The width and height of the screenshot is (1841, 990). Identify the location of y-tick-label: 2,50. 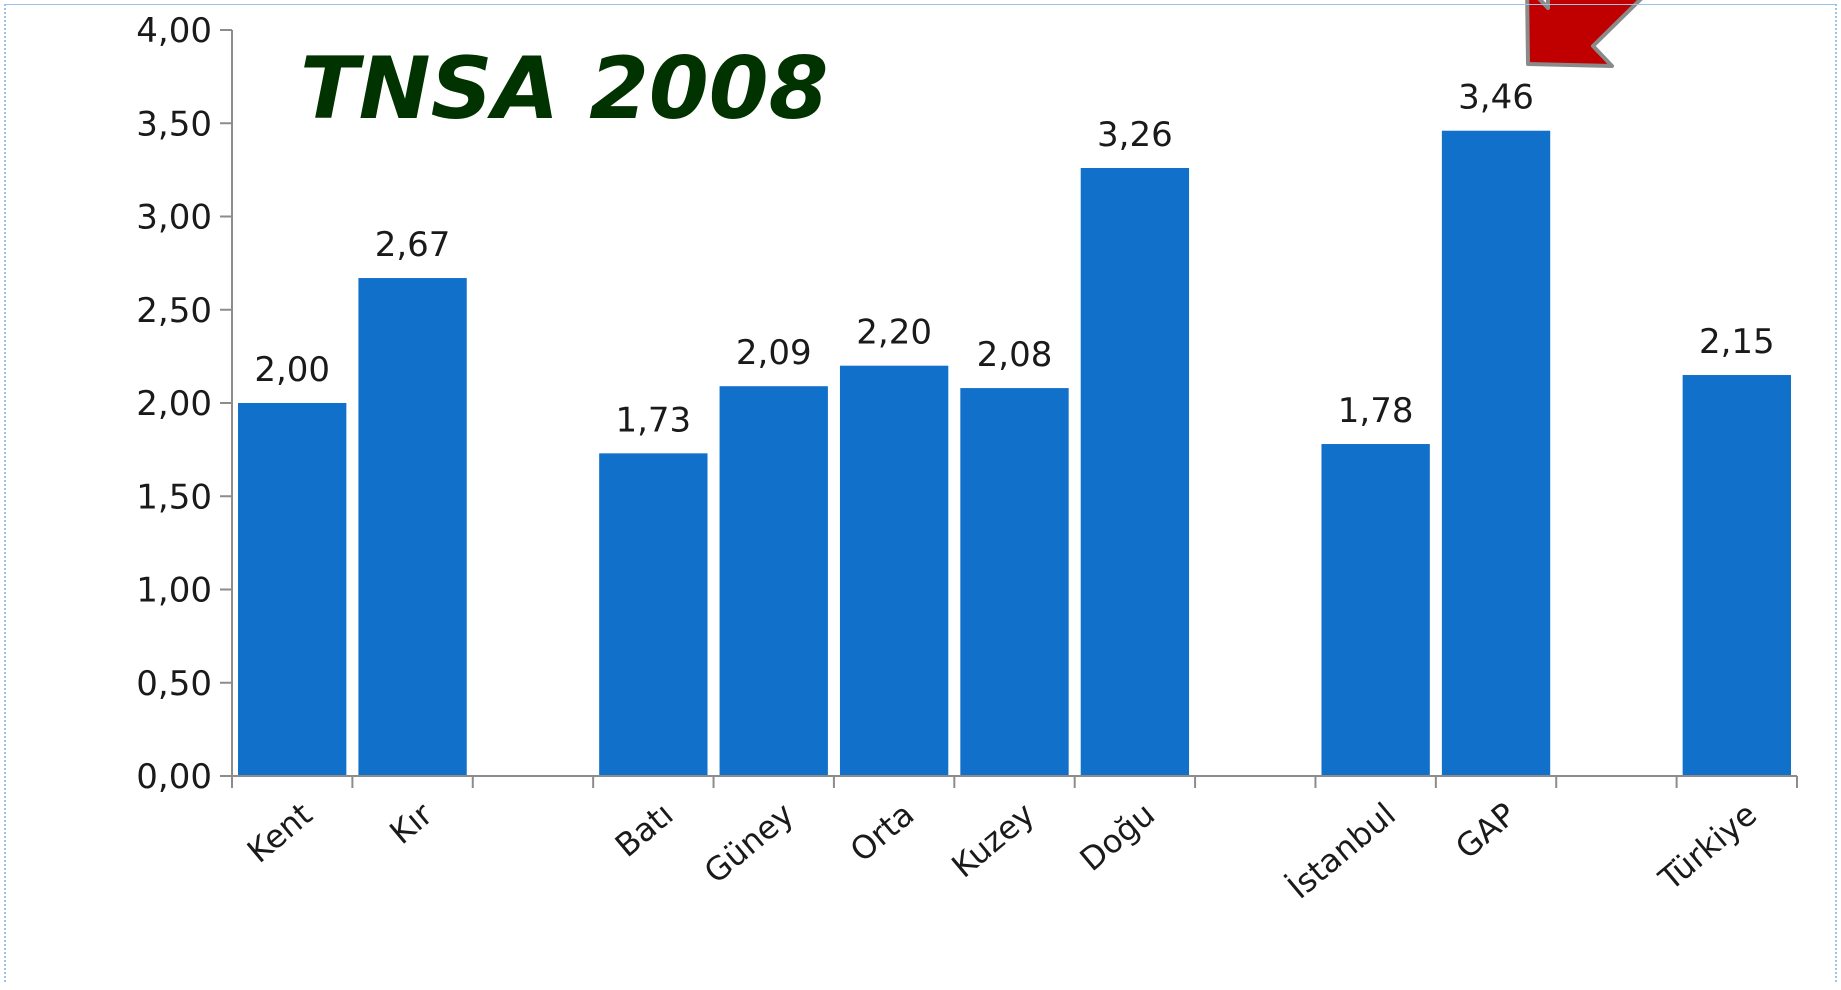
(174, 311).